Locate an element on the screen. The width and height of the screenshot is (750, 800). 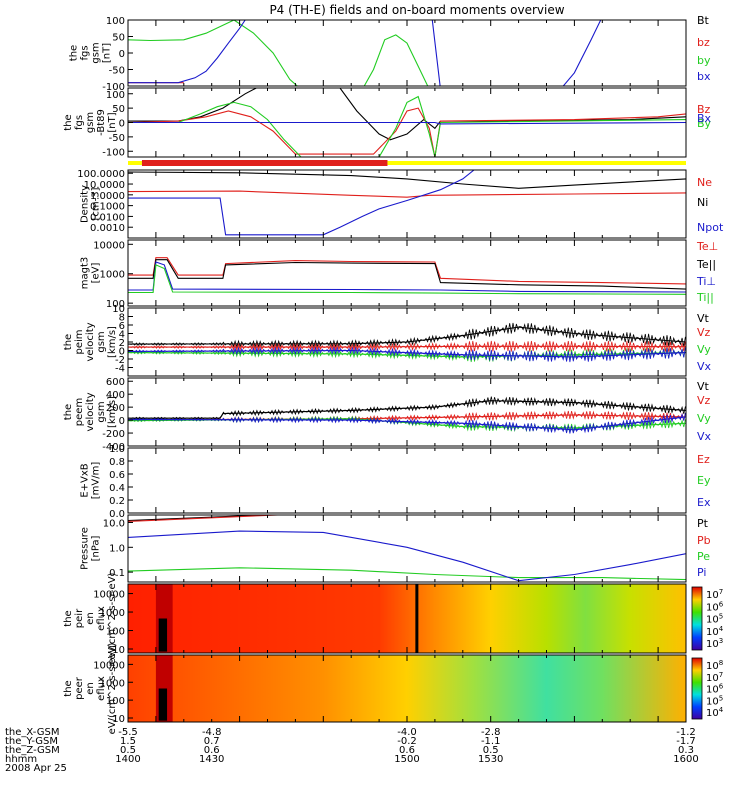
series-noise-vx is located at coordinates (407, 423).